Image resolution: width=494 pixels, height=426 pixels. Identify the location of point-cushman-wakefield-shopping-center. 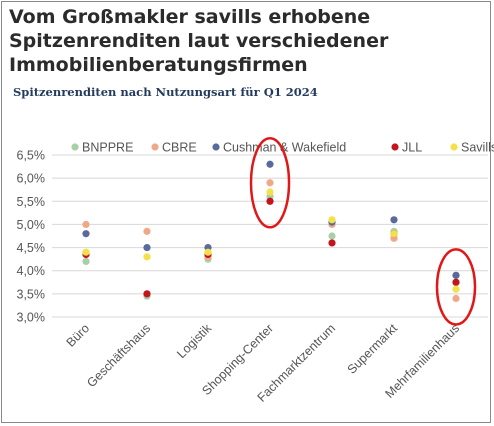
(270, 164).